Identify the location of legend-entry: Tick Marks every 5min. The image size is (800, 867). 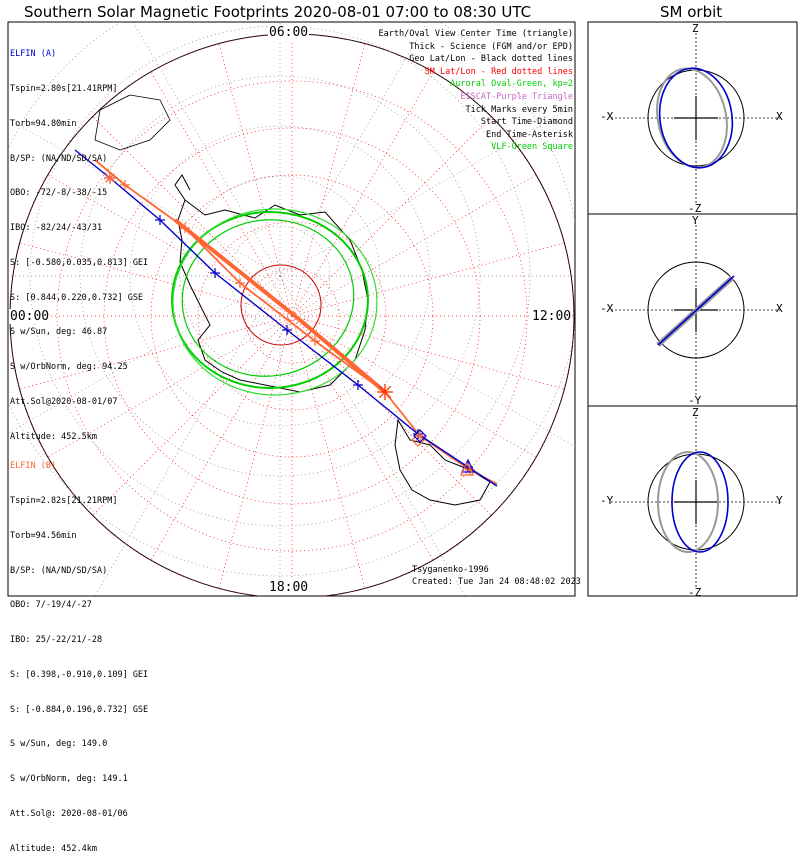
(519, 109).